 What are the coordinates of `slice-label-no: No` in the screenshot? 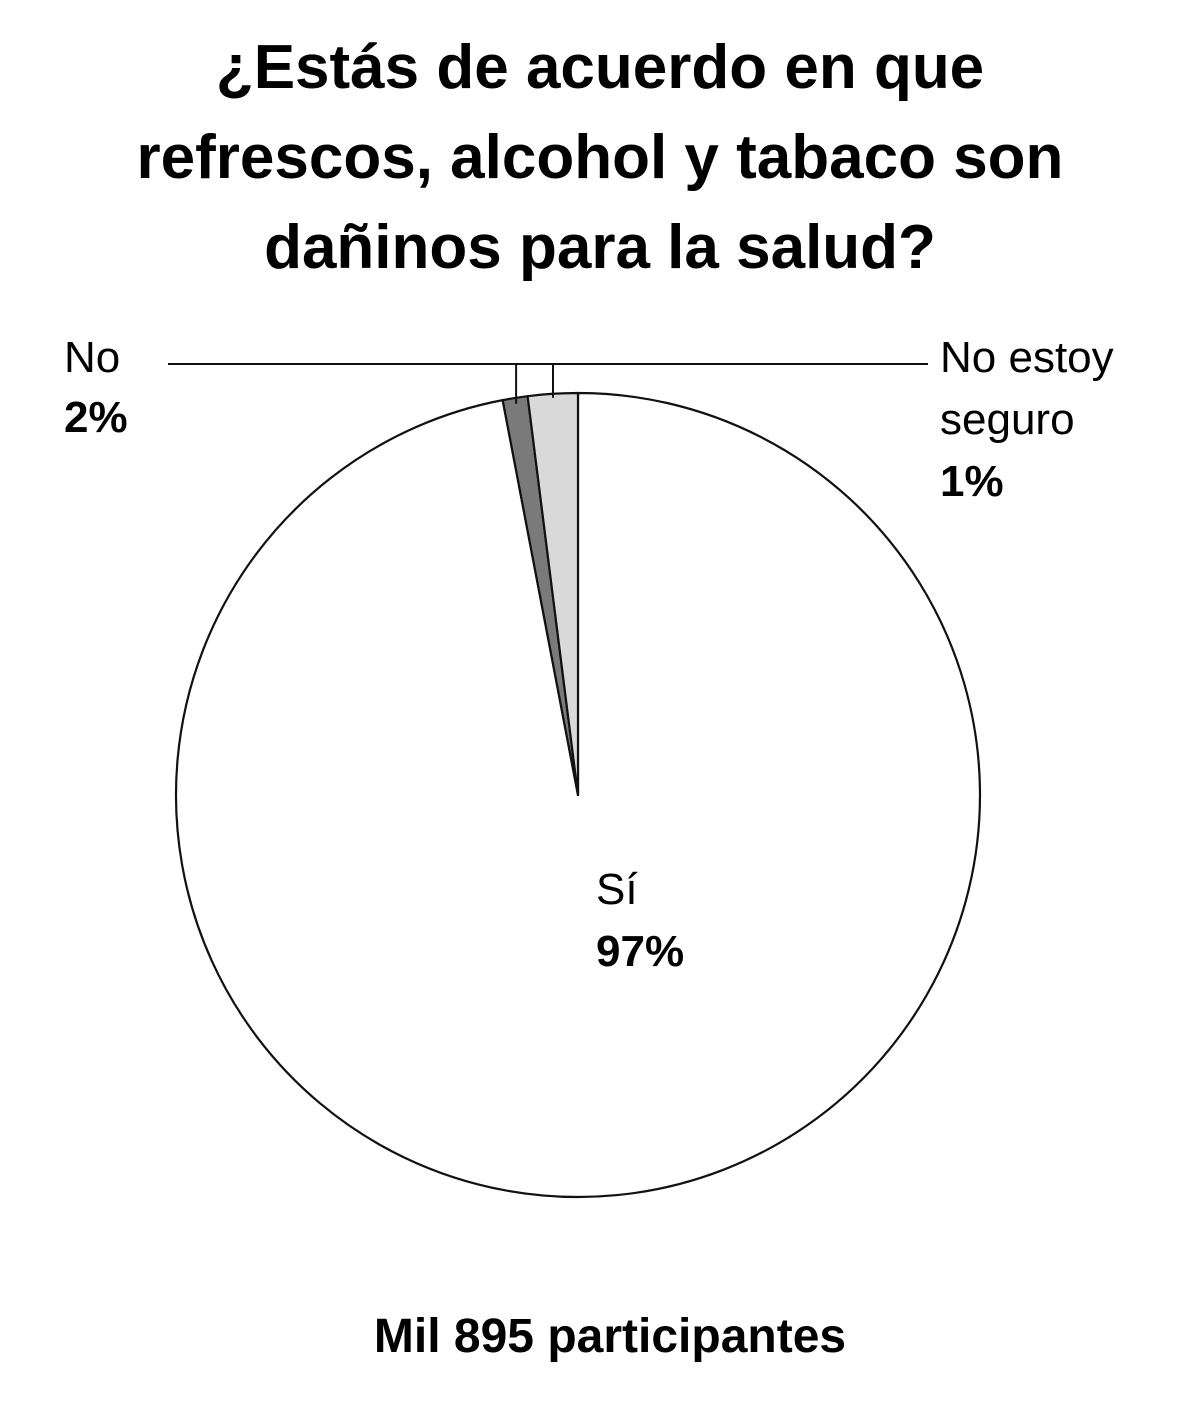 It's located at (92, 357).